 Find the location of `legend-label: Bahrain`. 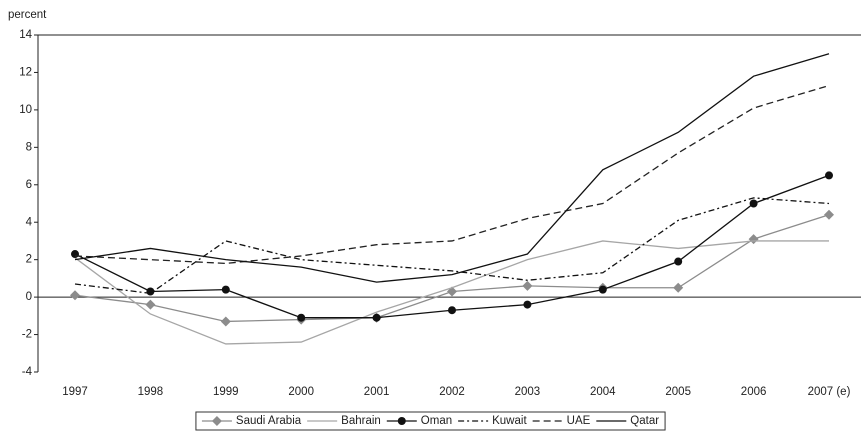

legend-label: Bahrain is located at coordinates (361, 421).